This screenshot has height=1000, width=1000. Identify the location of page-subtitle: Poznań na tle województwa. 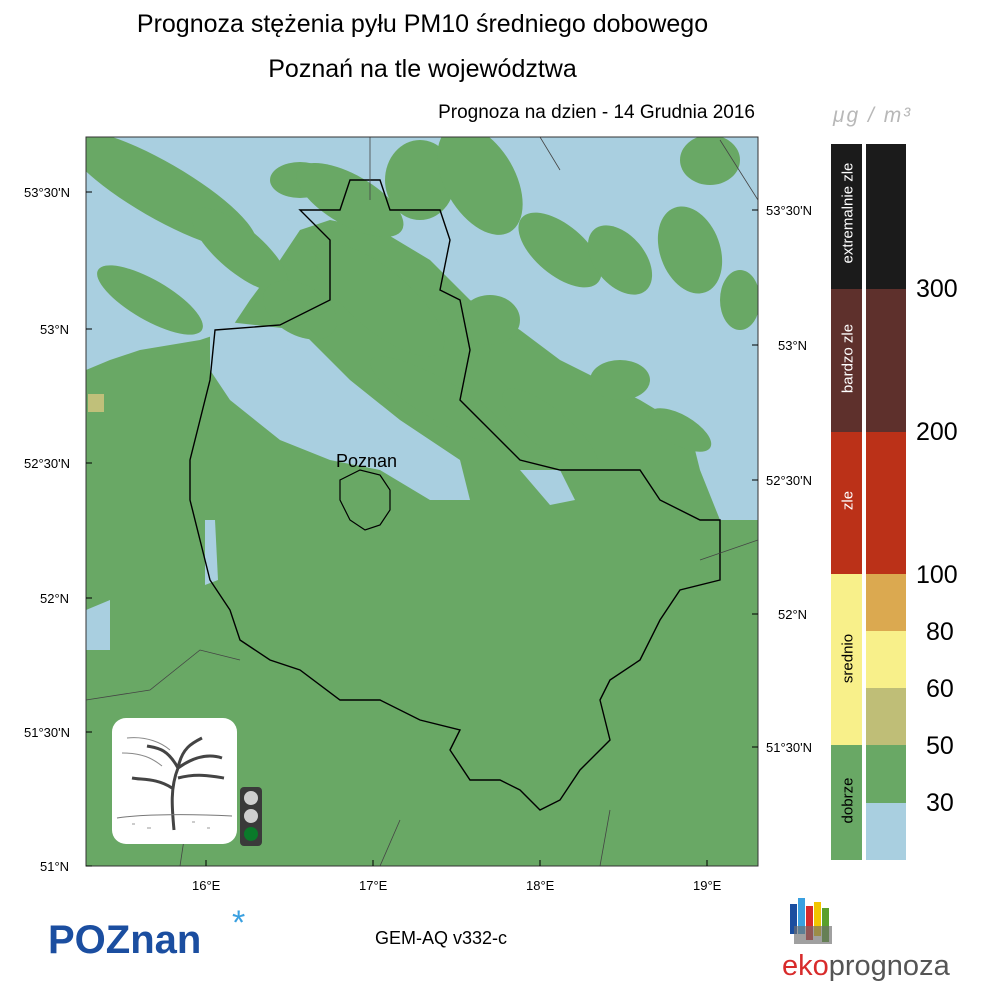
(422, 69).